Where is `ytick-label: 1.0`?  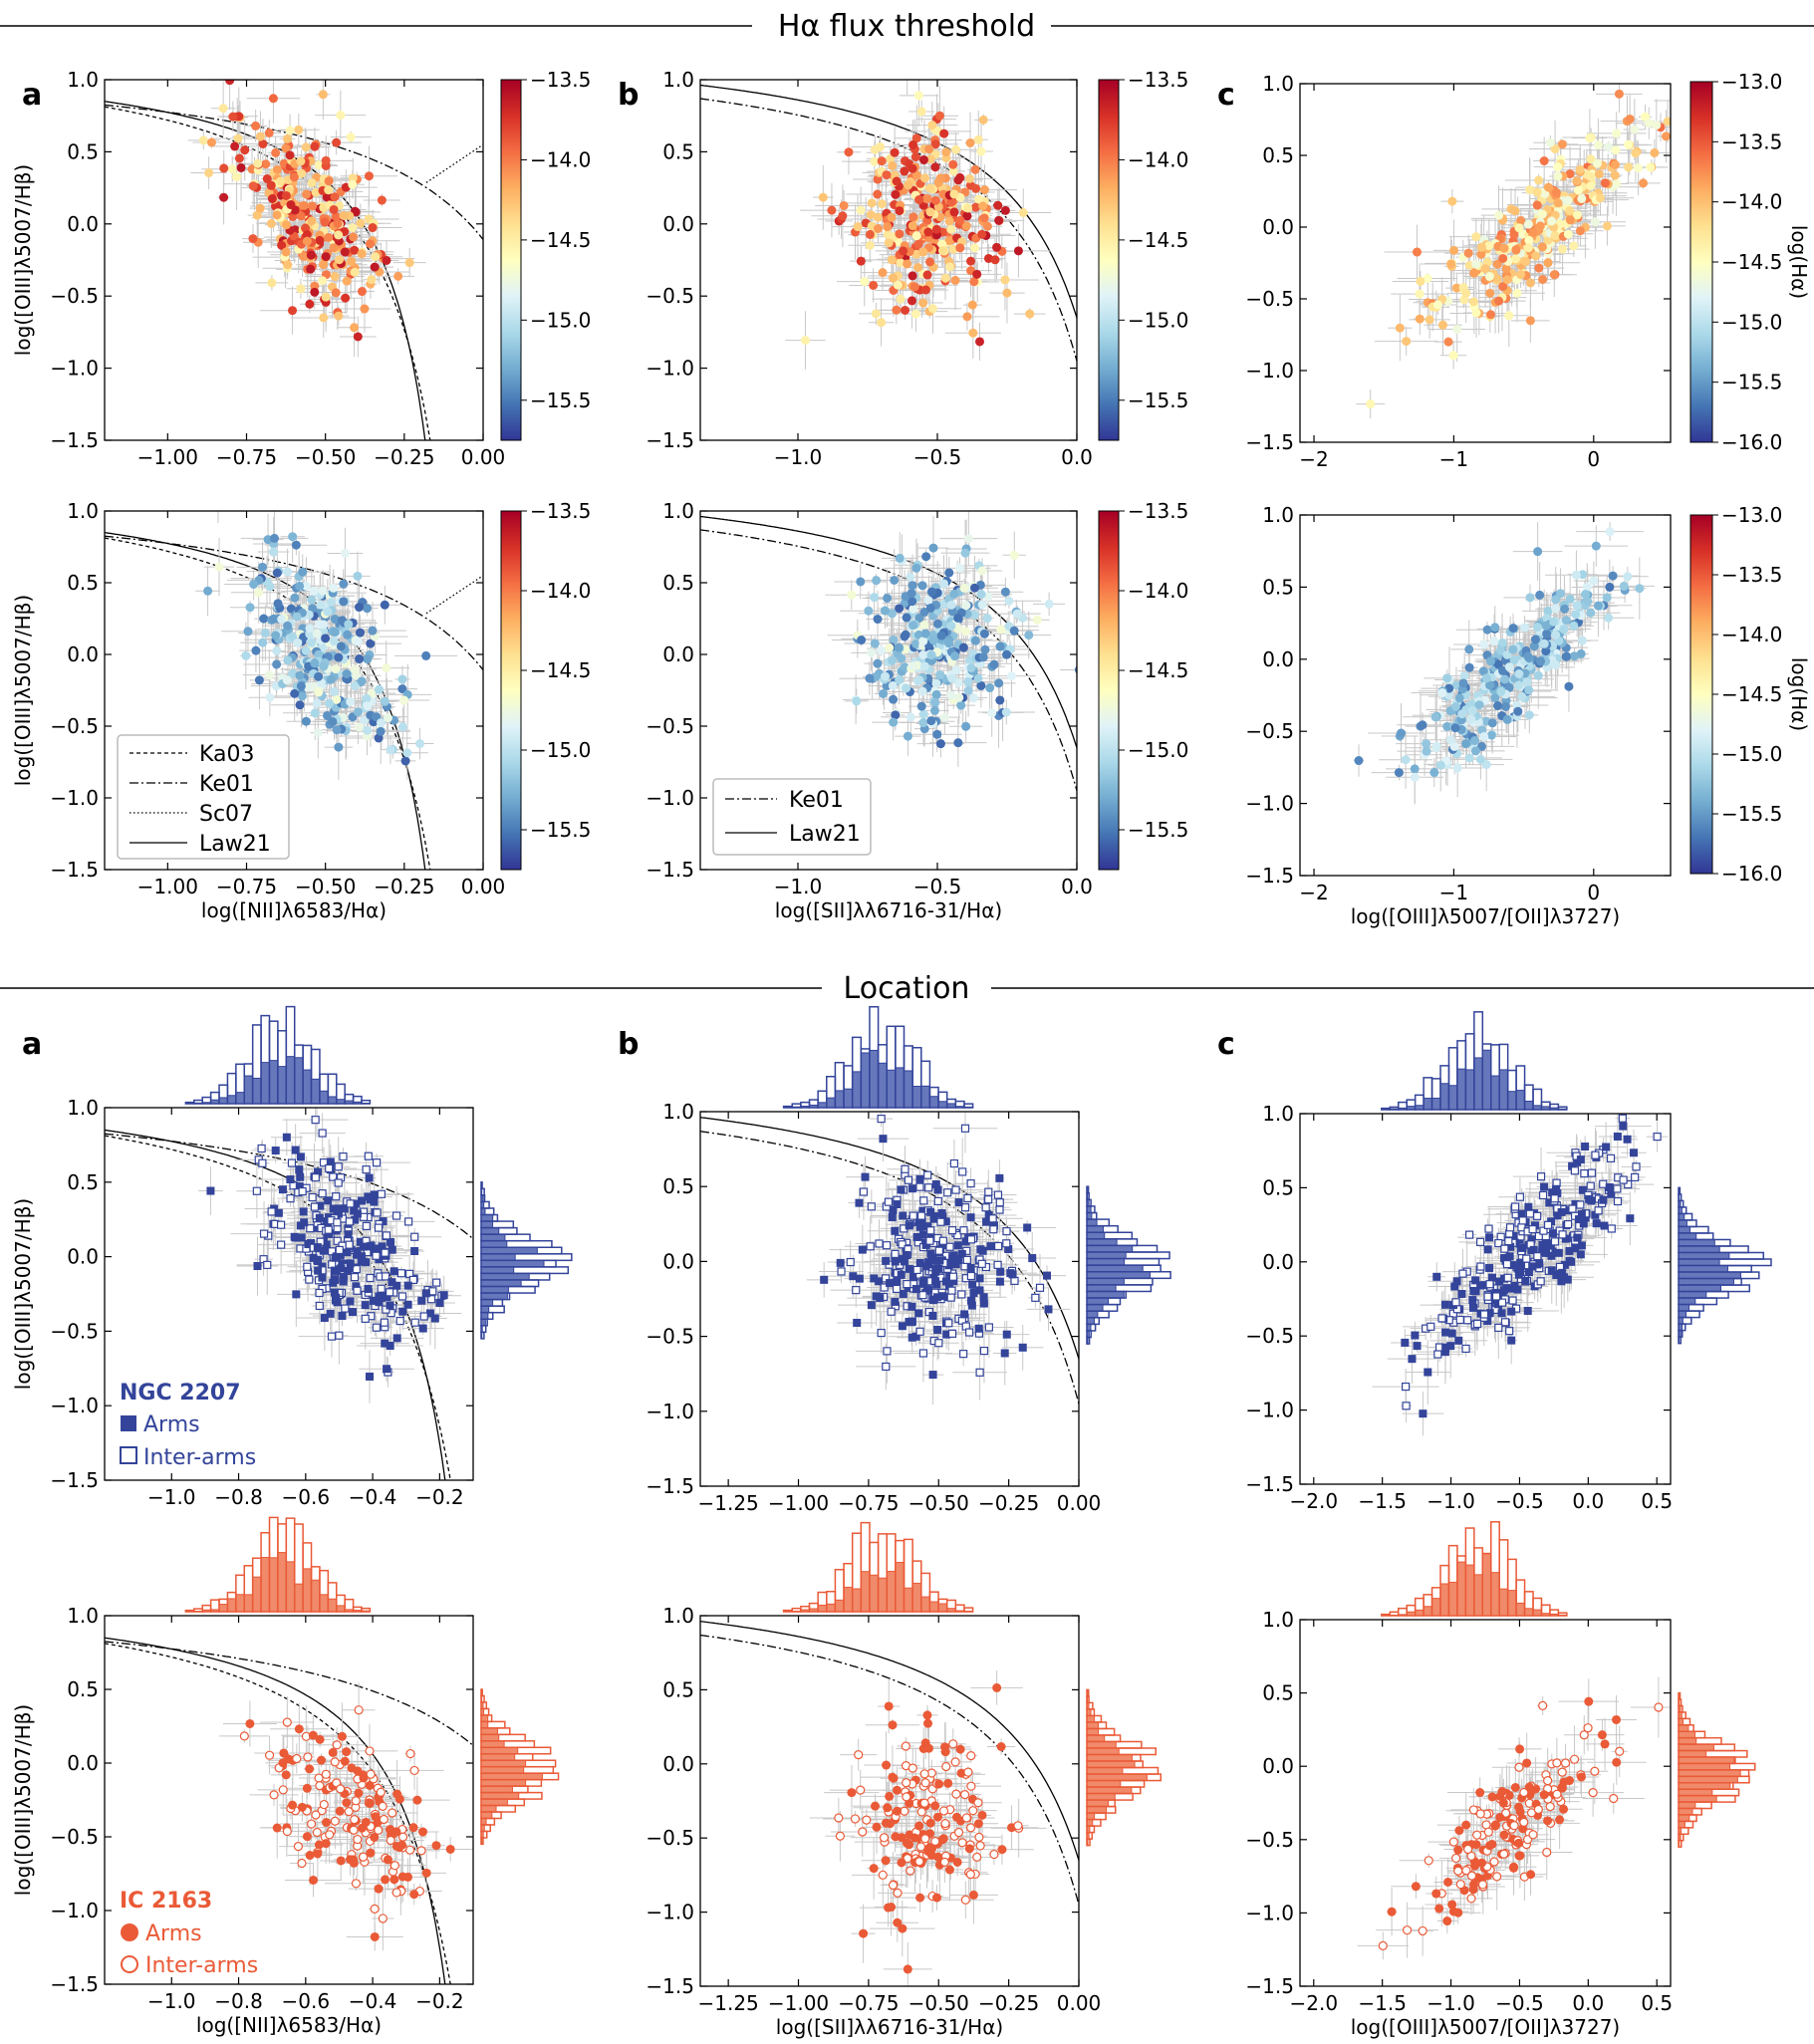 ytick-label: 1.0 is located at coordinates (678, 511).